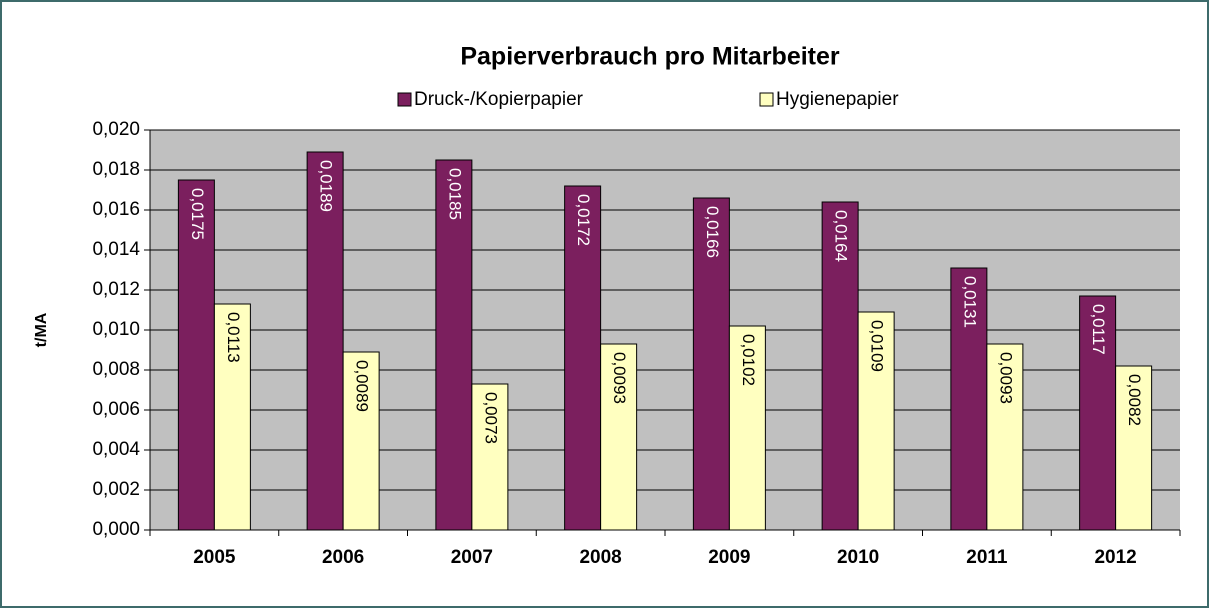 The width and height of the screenshot is (1210, 609). What do you see at coordinates (116, 529) in the screenshot?
I see `y-tick-label: 0,000` at bounding box center [116, 529].